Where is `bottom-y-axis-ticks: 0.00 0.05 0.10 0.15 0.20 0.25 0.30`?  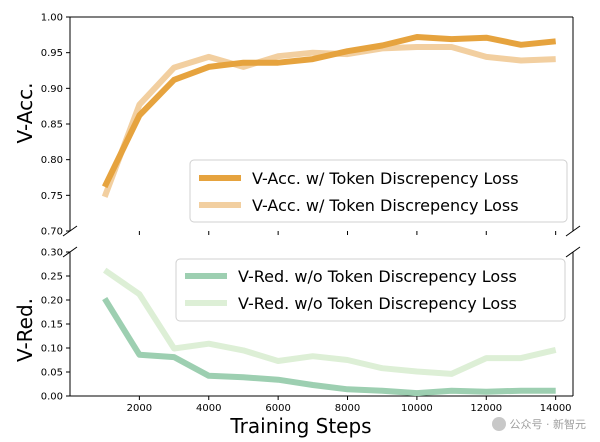 bottom-y-axis-ticks: 0.00 0.05 0.10 0.15 0.20 0.25 0.30 is located at coordinates (55, 325).